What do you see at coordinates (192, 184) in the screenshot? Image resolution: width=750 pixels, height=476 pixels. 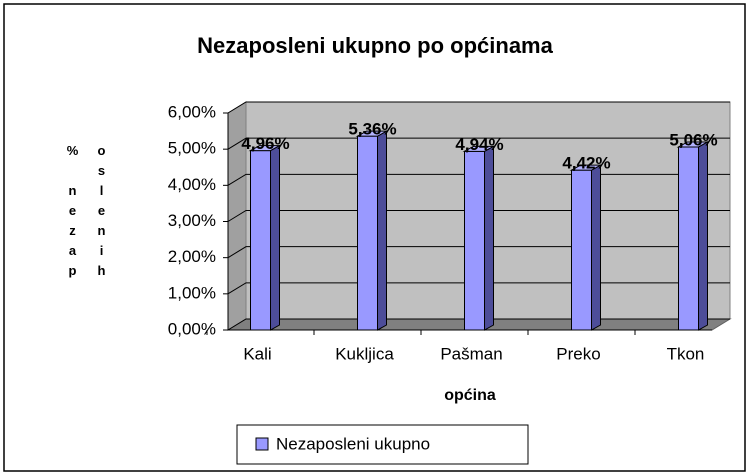 I see `y-tick-label: 4,00%` at bounding box center [192, 184].